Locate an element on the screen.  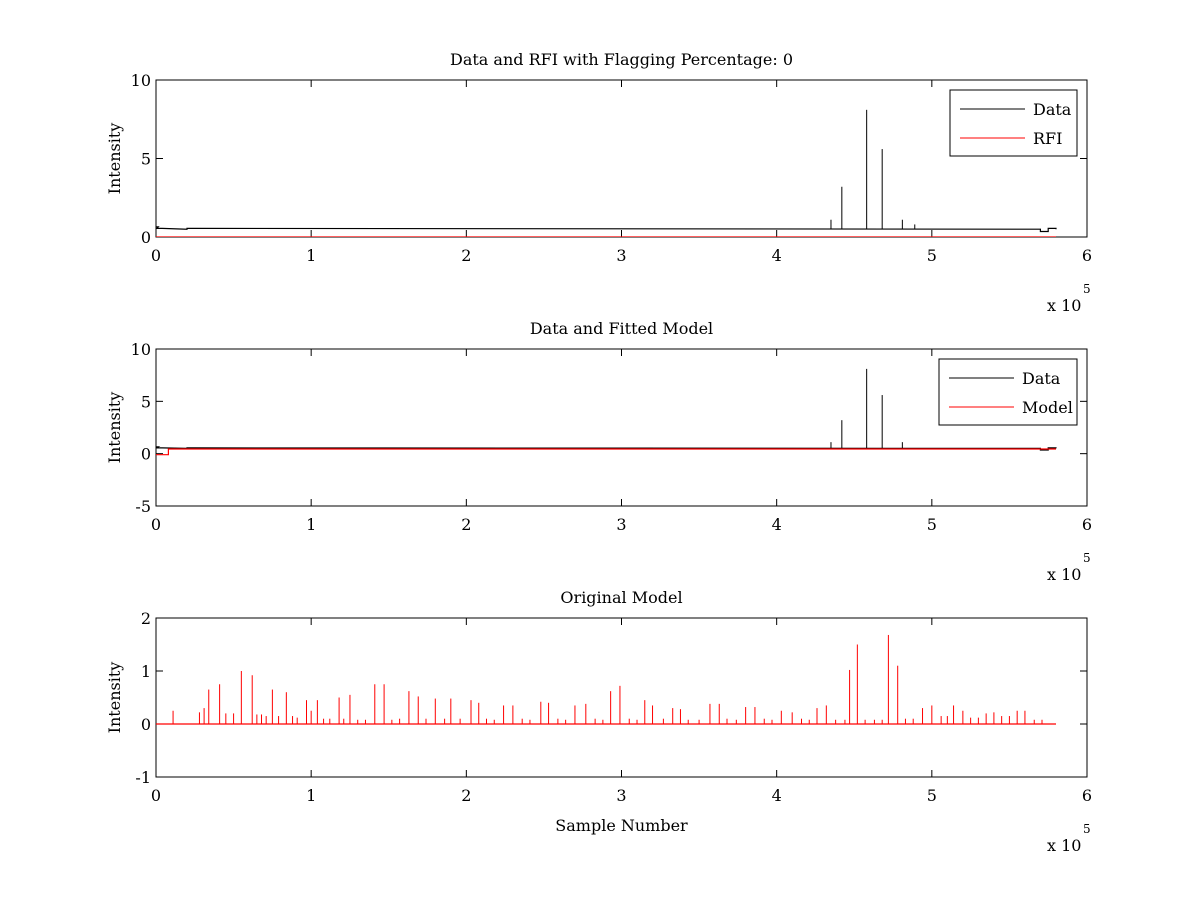
y-tick-label: -1 is located at coordinates (143, 777).